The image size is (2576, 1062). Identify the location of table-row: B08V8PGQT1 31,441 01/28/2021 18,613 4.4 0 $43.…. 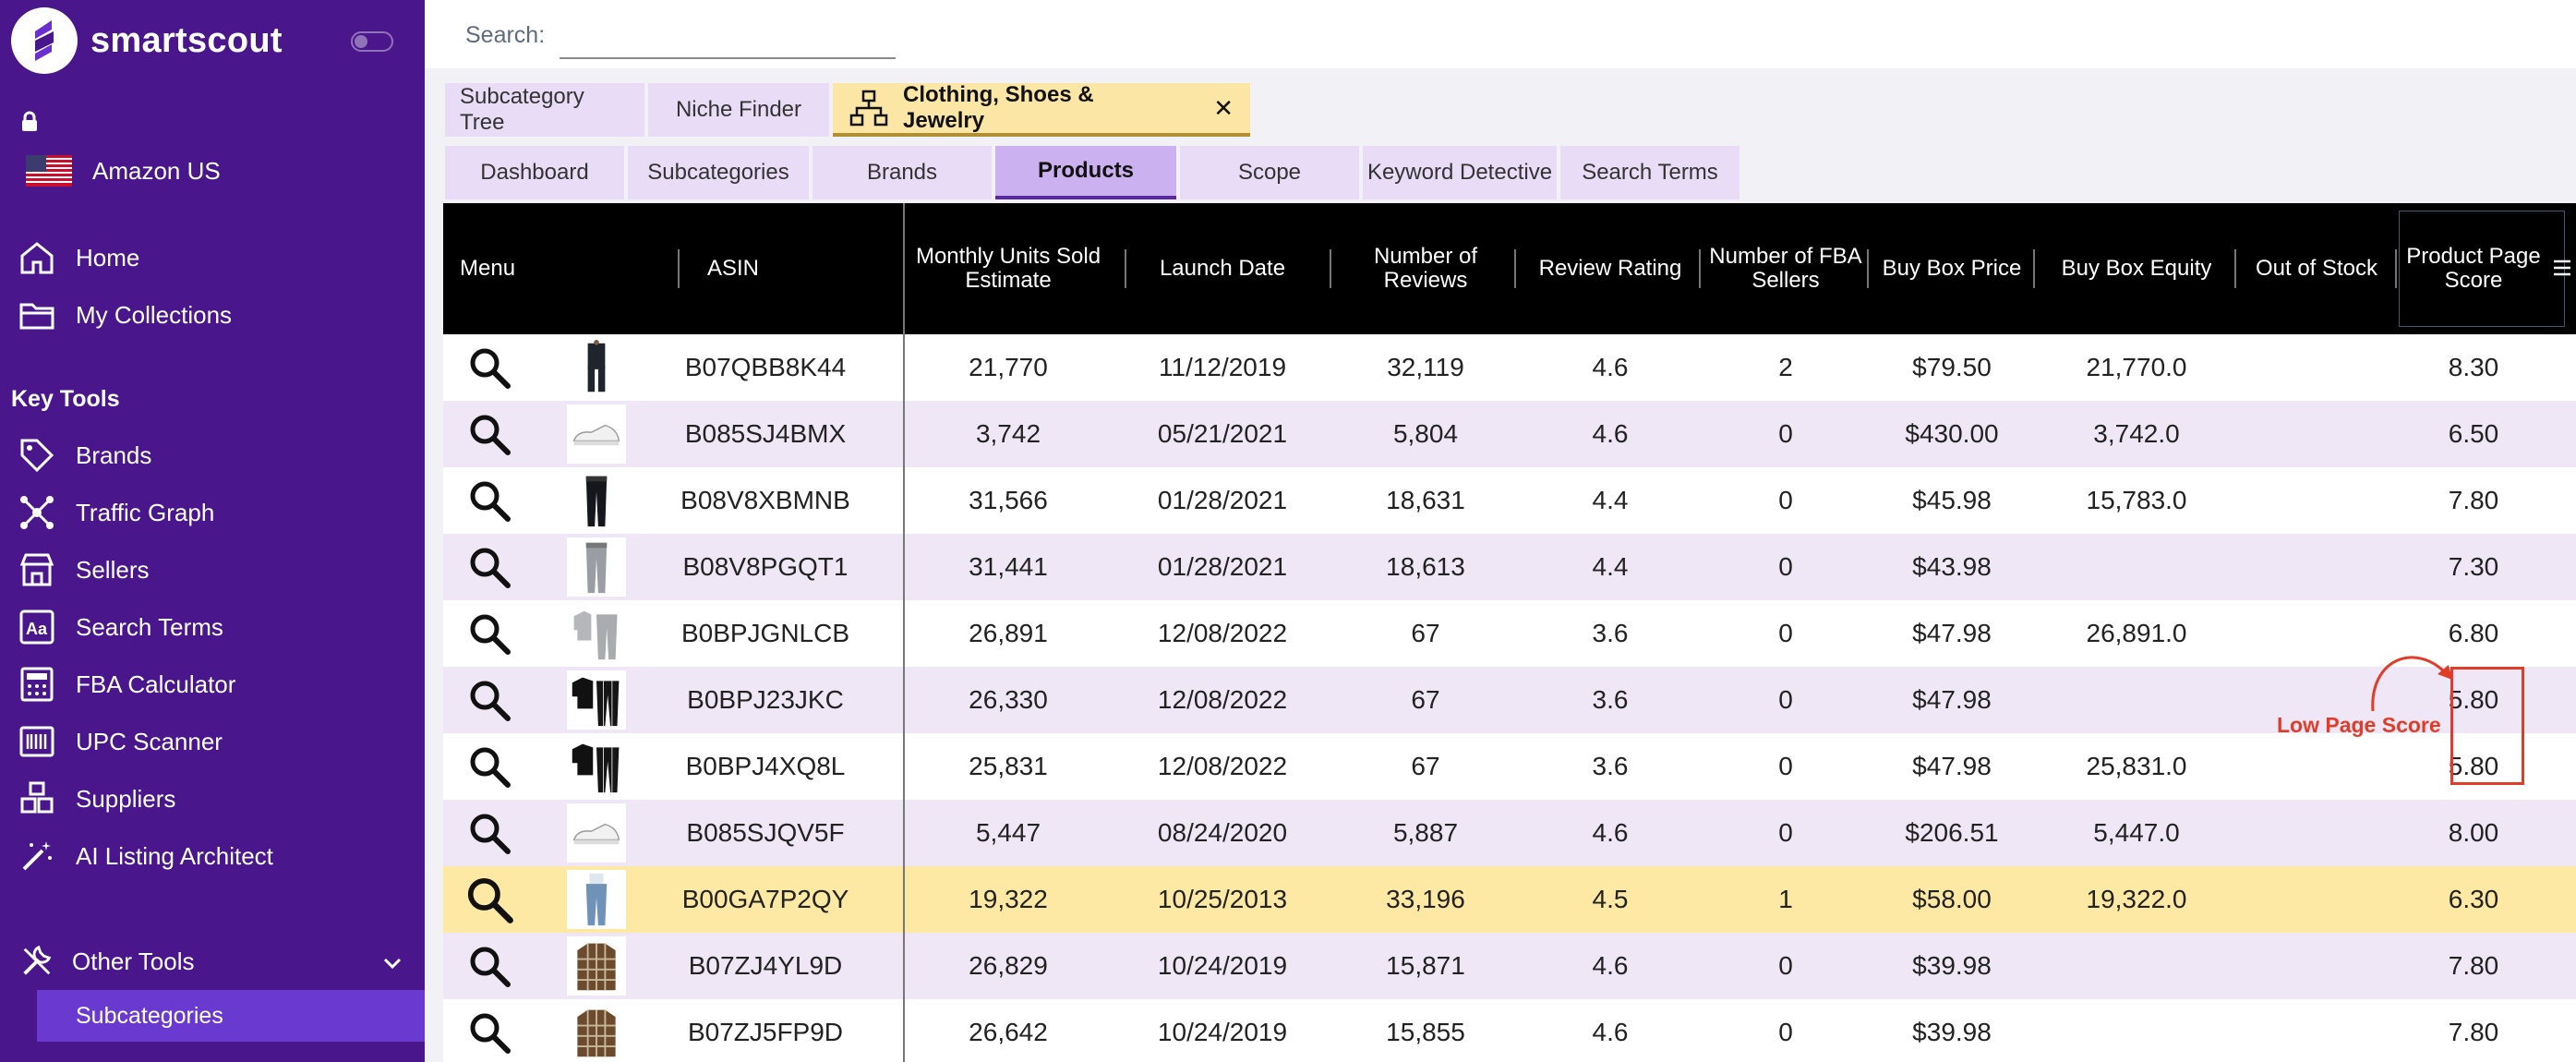
(1509, 567).